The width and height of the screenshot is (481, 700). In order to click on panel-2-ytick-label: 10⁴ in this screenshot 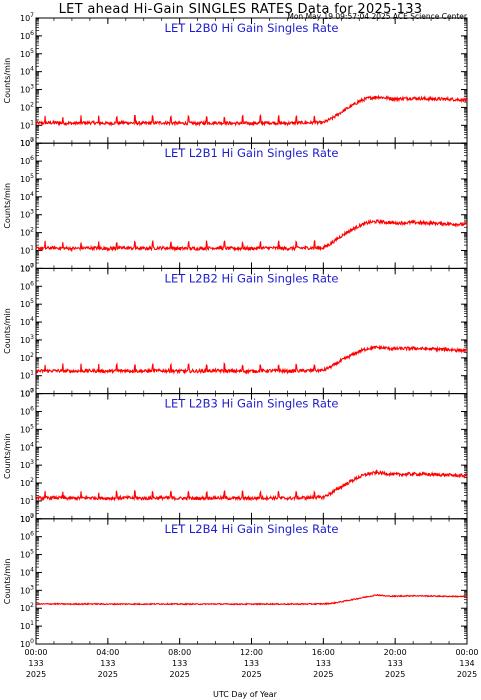, I will do `click(27, 321)`.